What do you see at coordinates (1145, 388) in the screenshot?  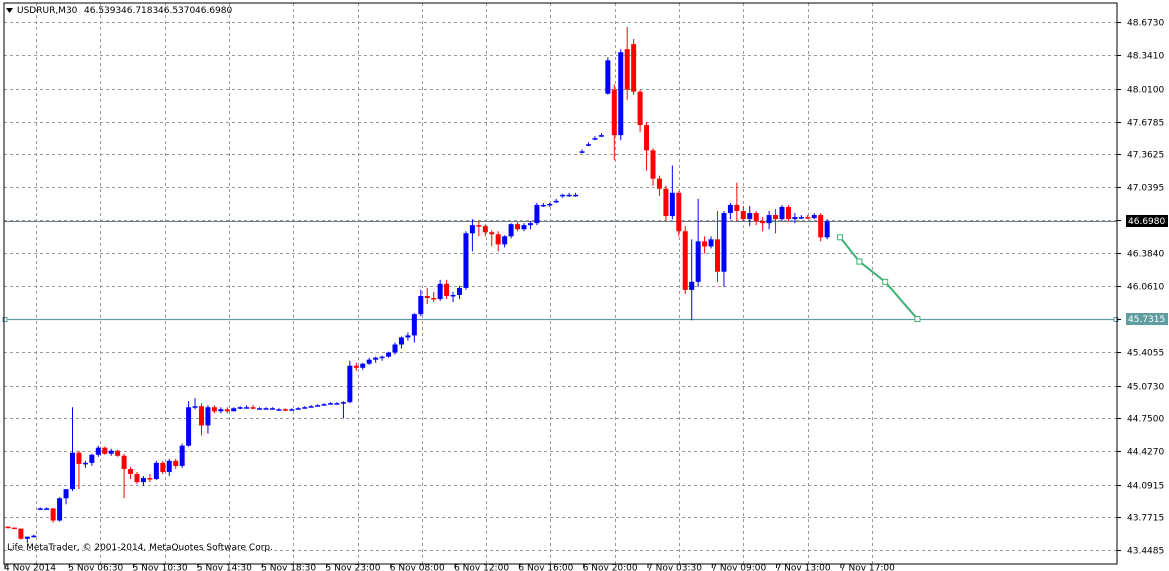 I see `y-tick-label: 45.0730` at bounding box center [1145, 388].